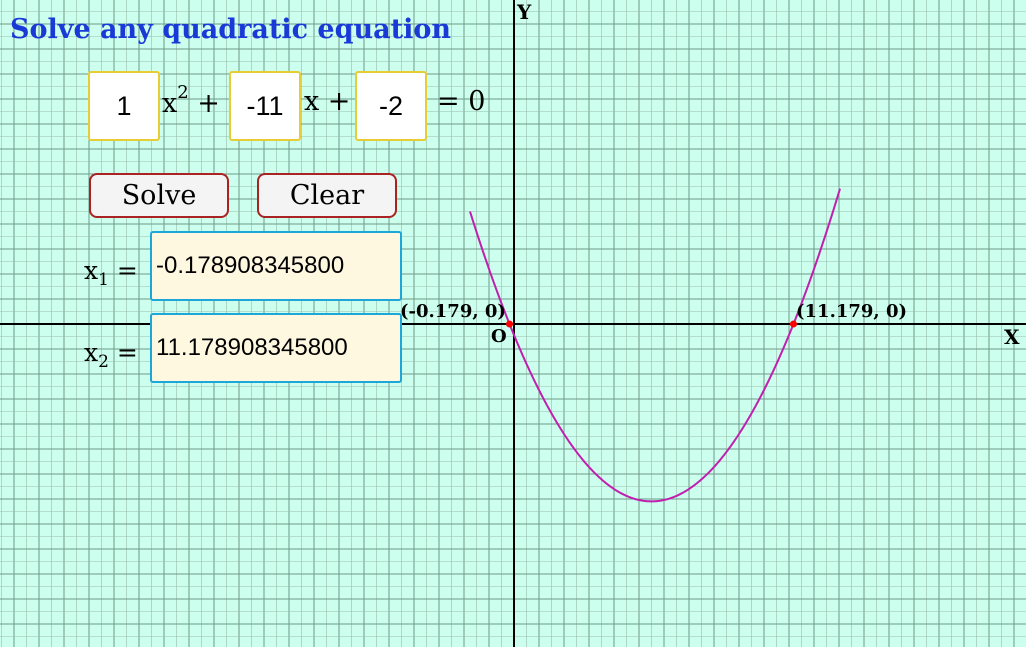  I want to click on equals-zero: = 0, so click(461, 101).